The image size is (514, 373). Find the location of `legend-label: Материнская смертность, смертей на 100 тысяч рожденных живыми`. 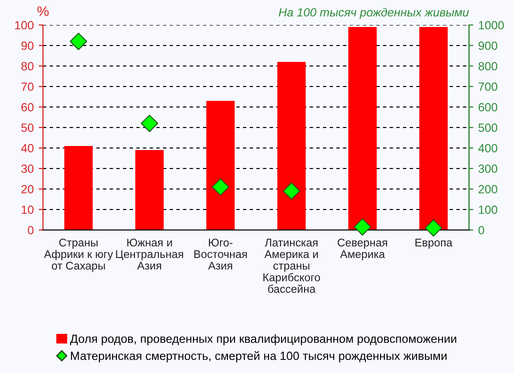

legend-label: Материнская смертность, смертей на 100 тысяч рожденных живыми is located at coordinates (258, 356).